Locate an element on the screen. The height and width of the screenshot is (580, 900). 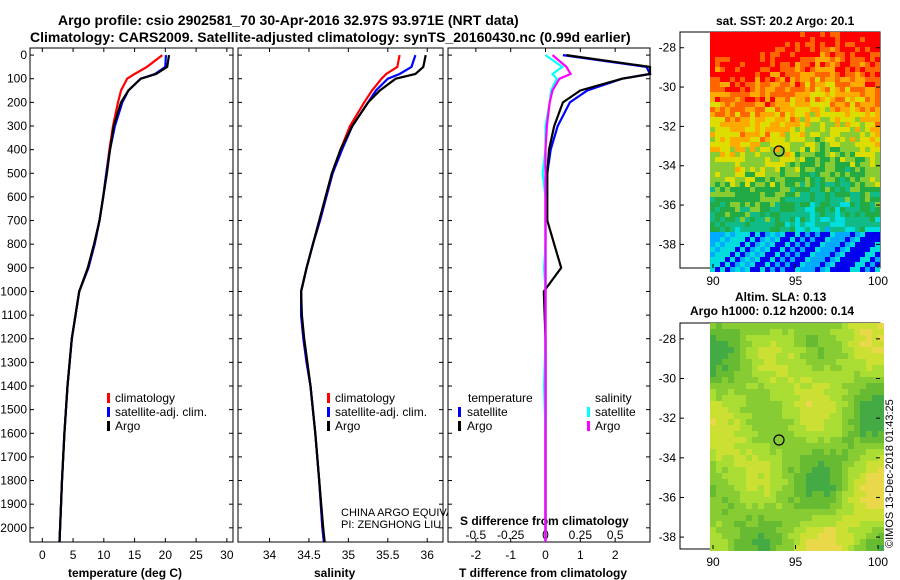
s-diff-tick-label: 0.25 is located at coordinates (581, 535).